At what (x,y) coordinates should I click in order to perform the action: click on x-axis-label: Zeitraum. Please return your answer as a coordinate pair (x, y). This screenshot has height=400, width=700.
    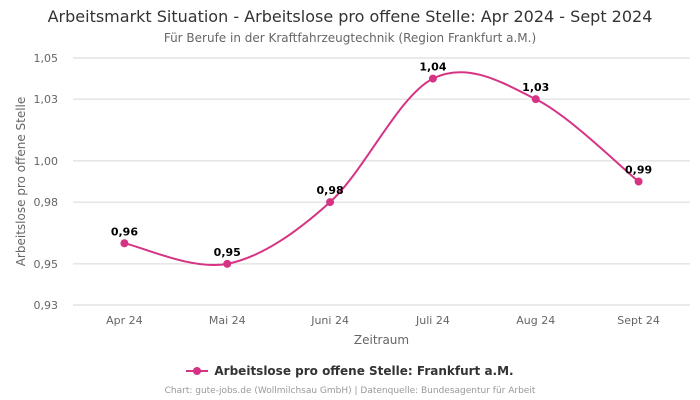
    Looking at the image, I should click on (381, 340).